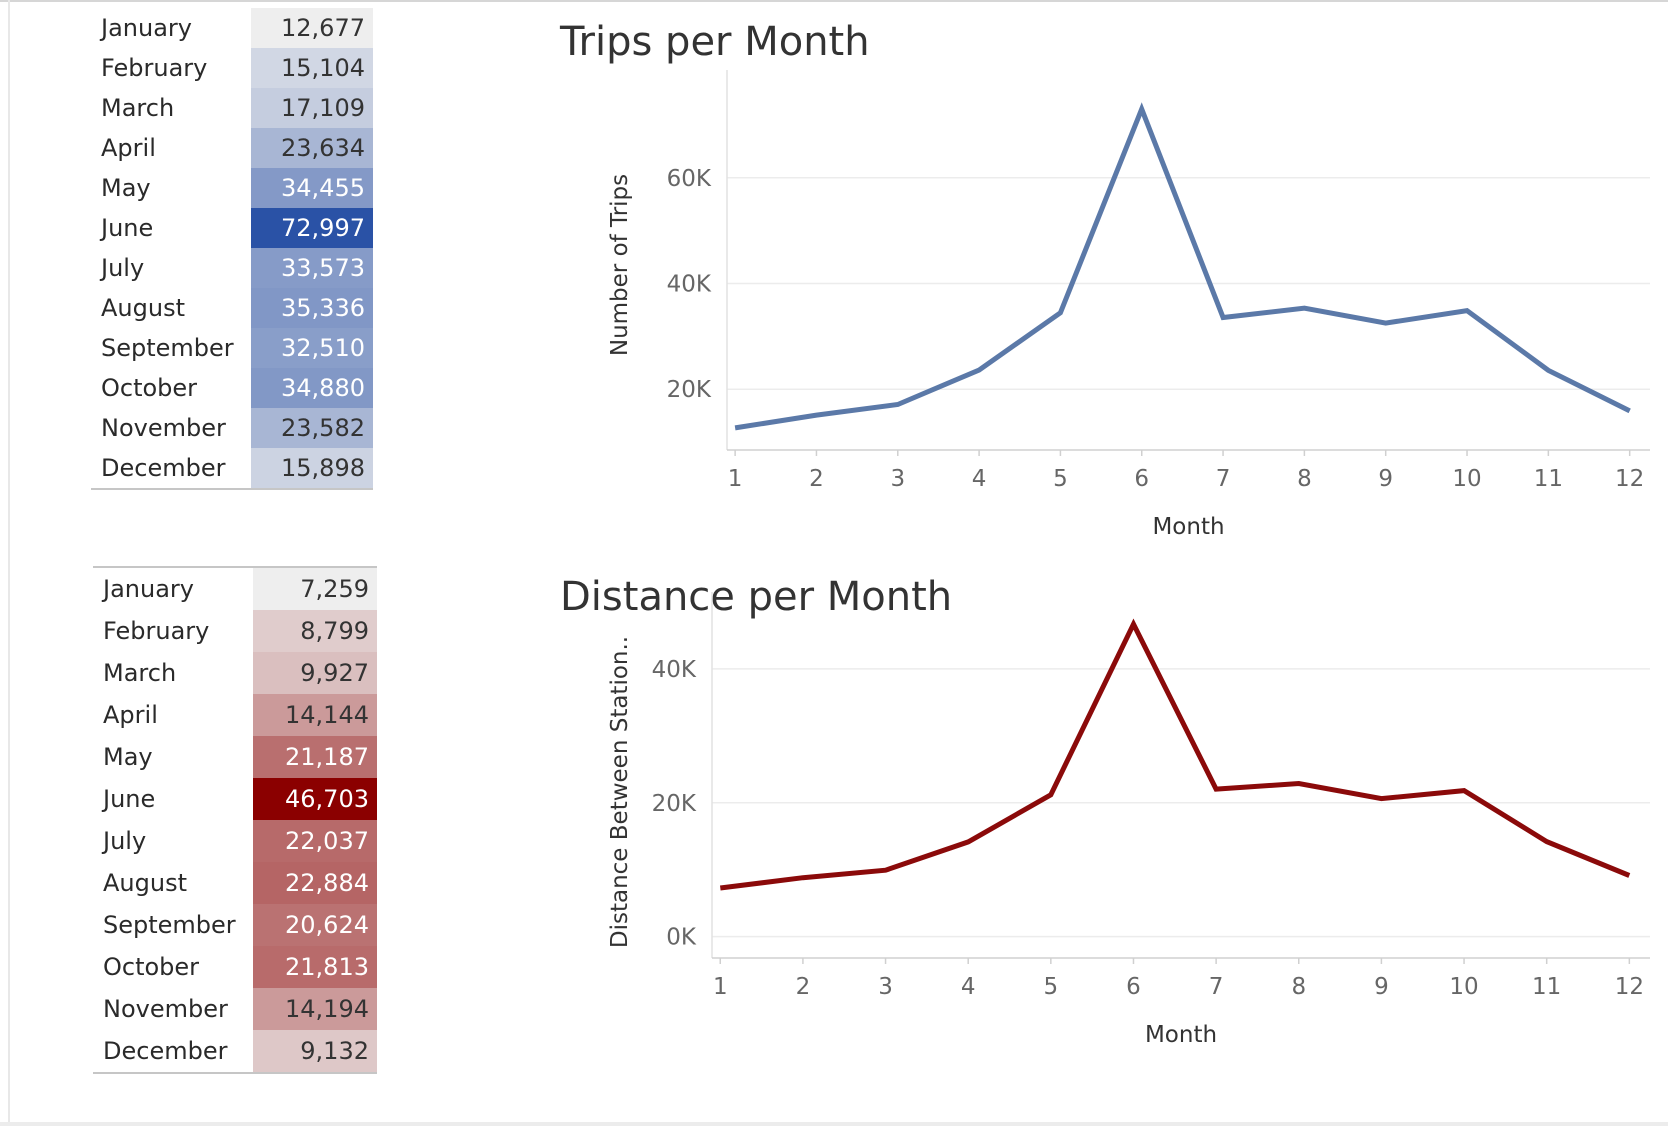 This screenshot has height=1126, width=1668. Describe the element at coordinates (315, 883) in the screenshot. I see `value-cell: 22,884` at that location.